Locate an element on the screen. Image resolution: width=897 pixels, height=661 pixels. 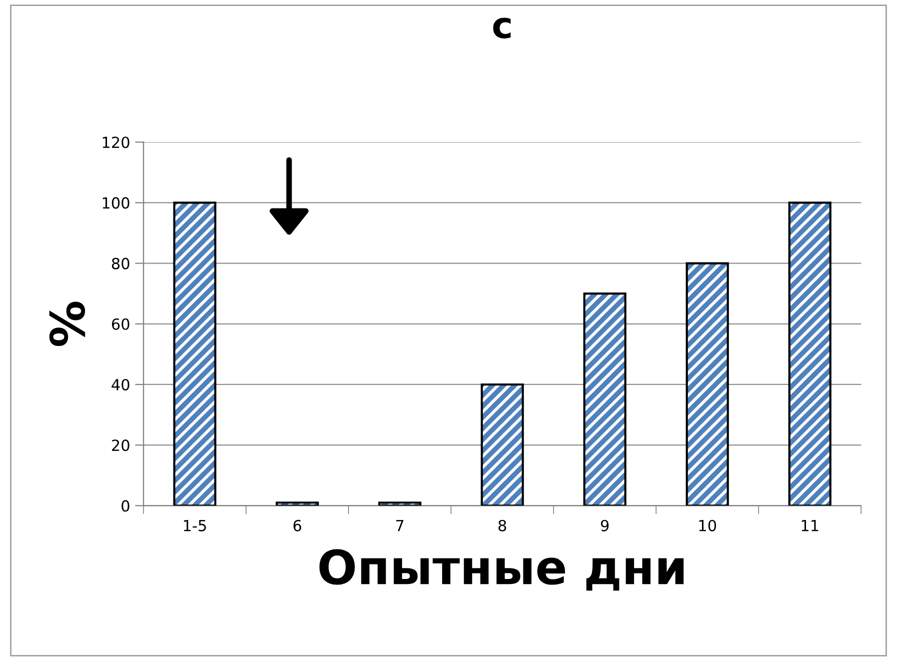
y-tick-label: 40 is located at coordinates (121, 384).